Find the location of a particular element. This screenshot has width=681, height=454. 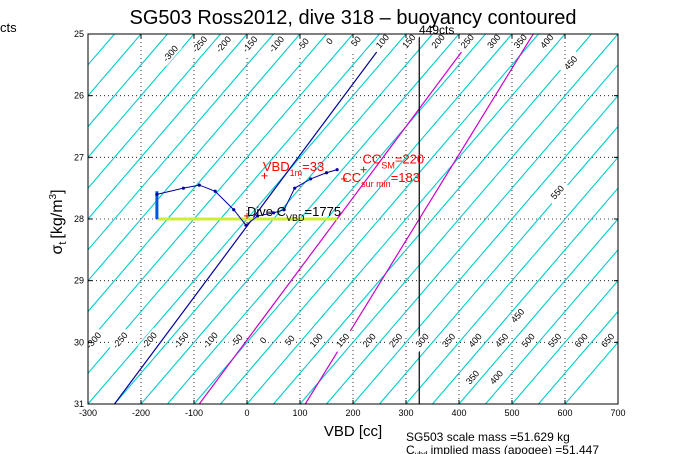

footer-vbd-prefix: C is located at coordinates (410, 448).